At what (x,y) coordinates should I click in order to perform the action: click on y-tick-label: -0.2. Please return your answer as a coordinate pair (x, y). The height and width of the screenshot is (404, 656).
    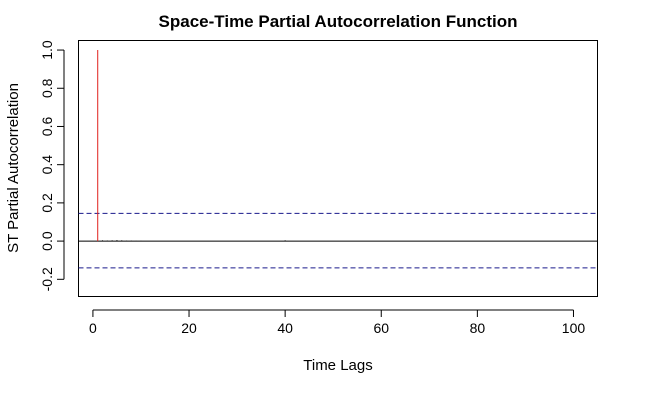
    Looking at the image, I should click on (47, 279).